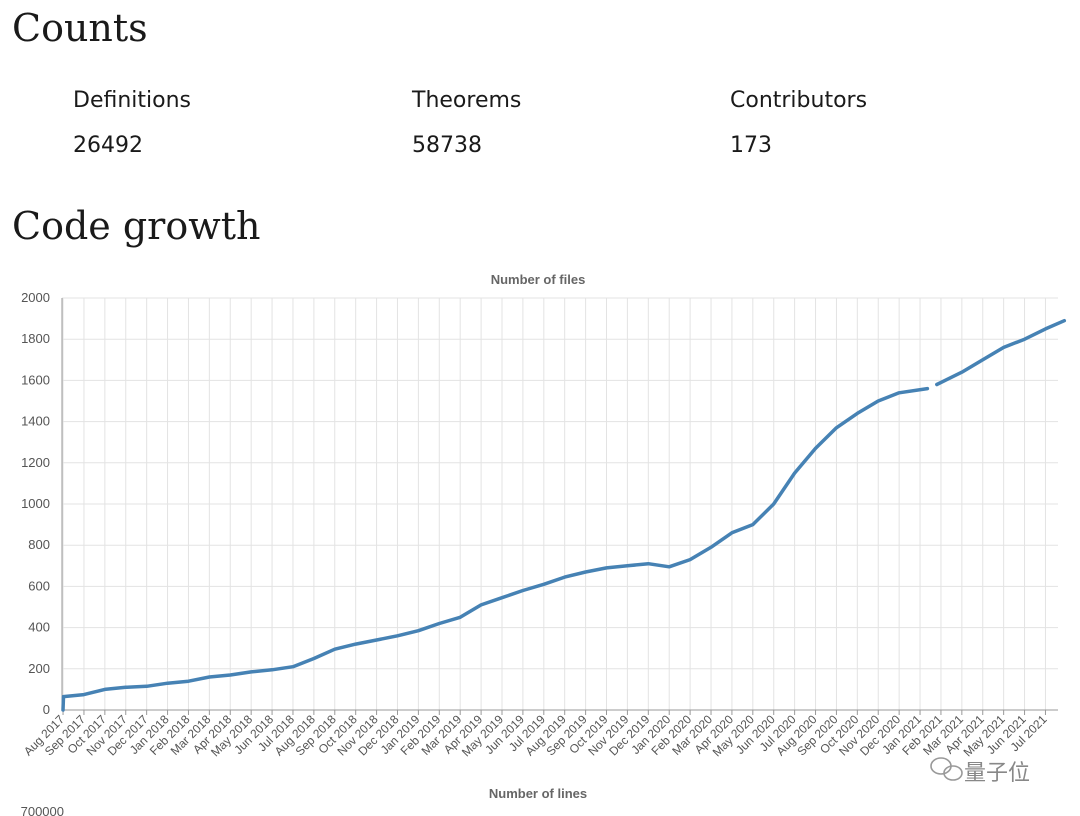  Describe the element at coordinates (35, 421) in the screenshot. I see `y-tick-label: 1400` at that location.